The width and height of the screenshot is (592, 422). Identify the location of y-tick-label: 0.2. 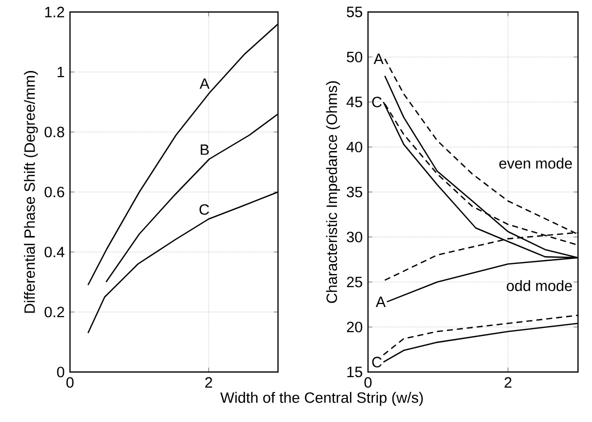
(54, 312).